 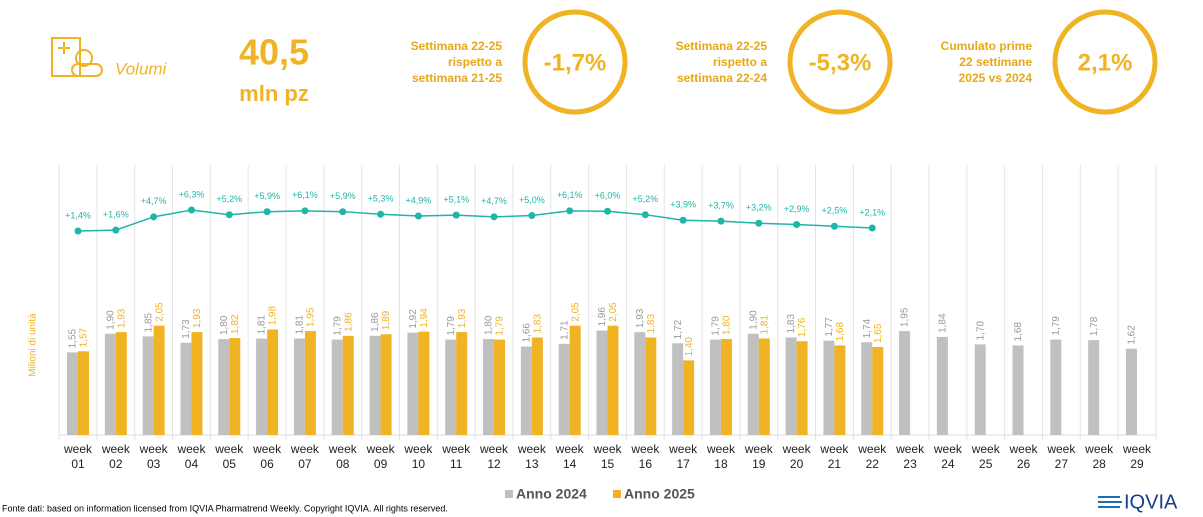 What do you see at coordinates (33, 345) in the screenshot?
I see `y-label: Milioni di unità` at bounding box center [33, 345].